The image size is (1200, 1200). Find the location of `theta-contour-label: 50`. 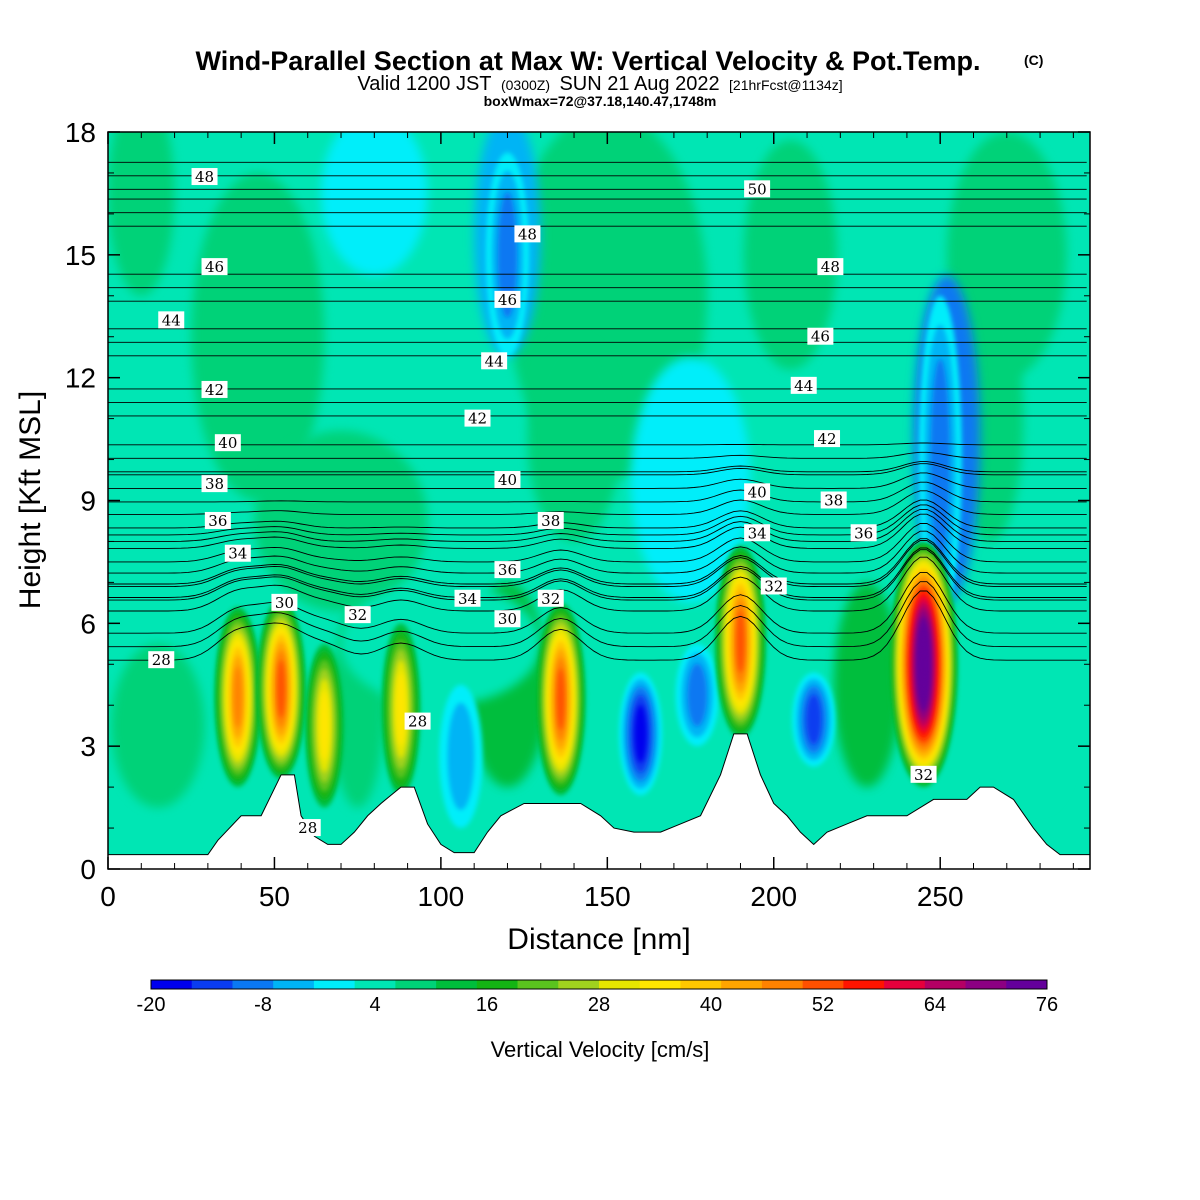

theta-contour-label: 50 is located at coordinates (757, 189).